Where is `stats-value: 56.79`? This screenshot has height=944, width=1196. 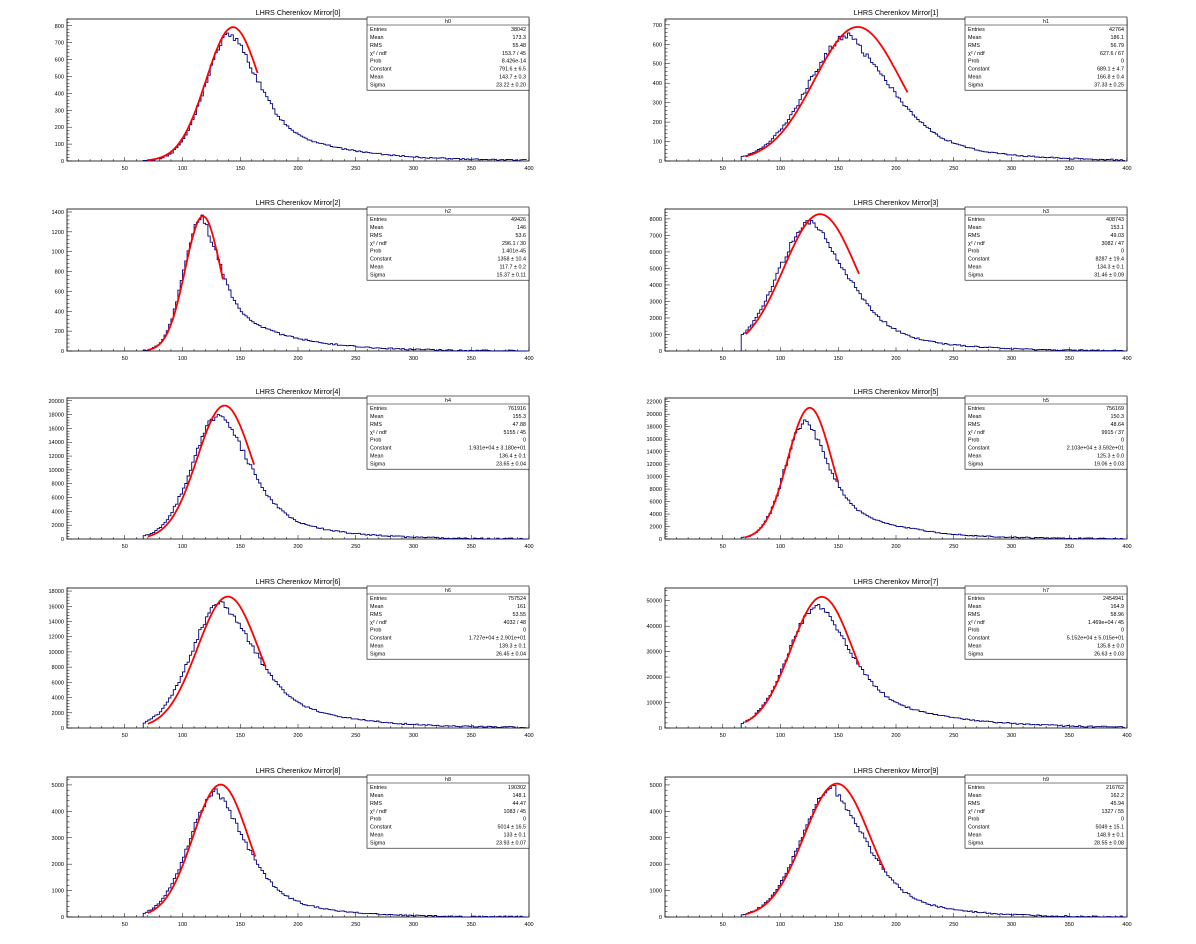
stats-value: 56.79 is located at coordinates (1118, 46).